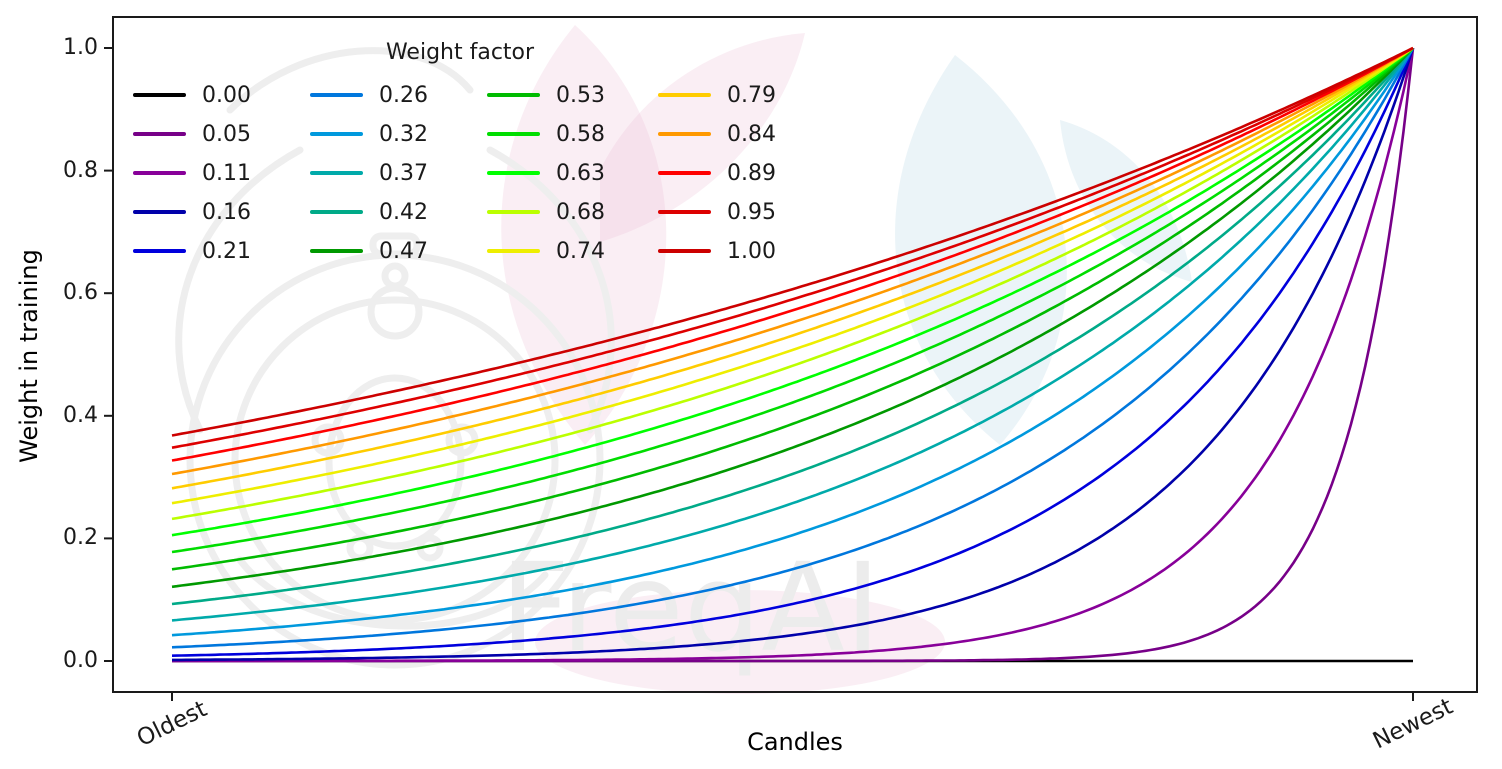 The image size is (1502, 769). I want to click on legend-label: 0.79, so click(751, 95).